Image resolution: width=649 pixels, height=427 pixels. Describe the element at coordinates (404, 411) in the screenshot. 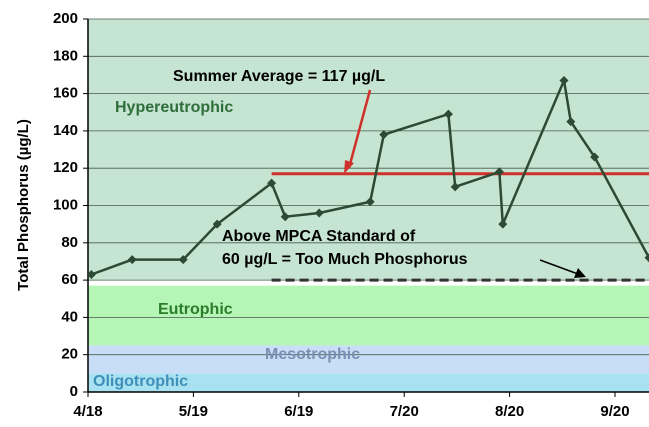

I see `x-tick-label: 7/20` at that location.